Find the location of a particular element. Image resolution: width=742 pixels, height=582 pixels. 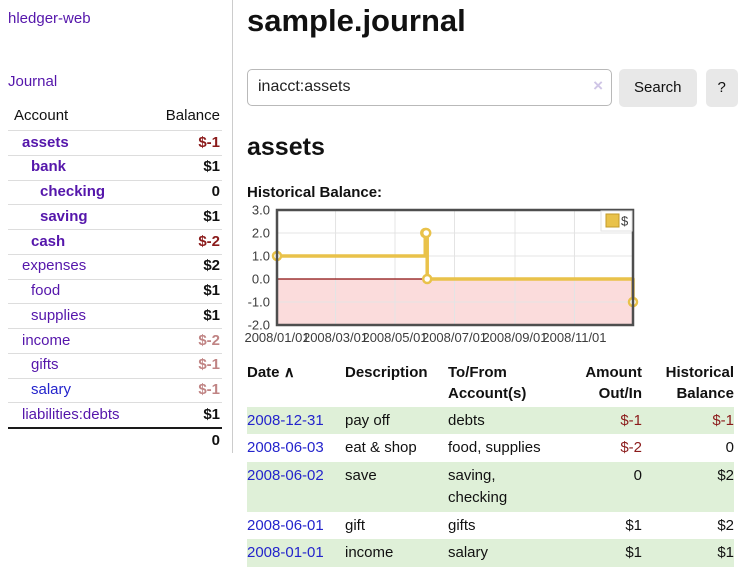

account-link: expenses is located at coordinates (54, 266).